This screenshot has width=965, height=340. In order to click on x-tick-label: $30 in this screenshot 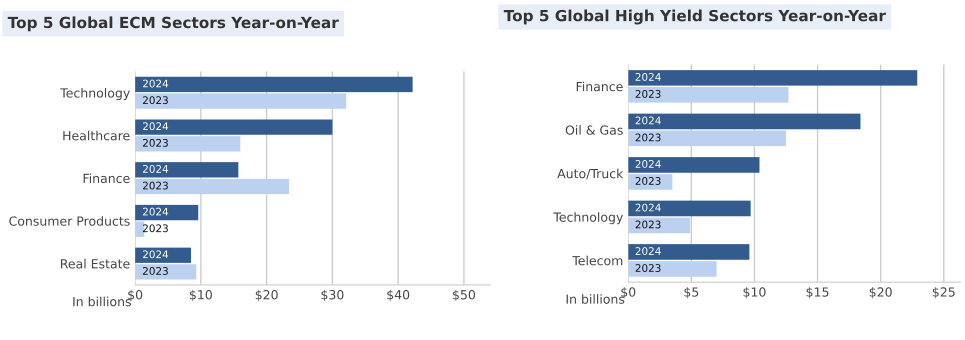, I will do `click(332, 296)`.